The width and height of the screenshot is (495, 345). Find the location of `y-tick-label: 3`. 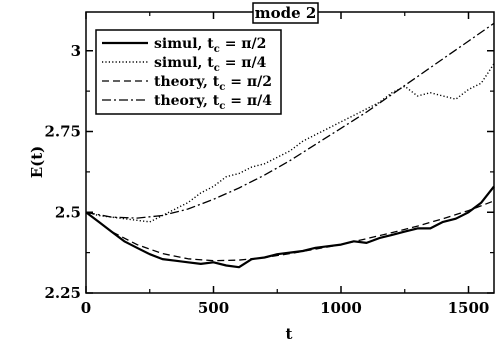

y-tick-label: 3 is located at coordinates (76, 51).